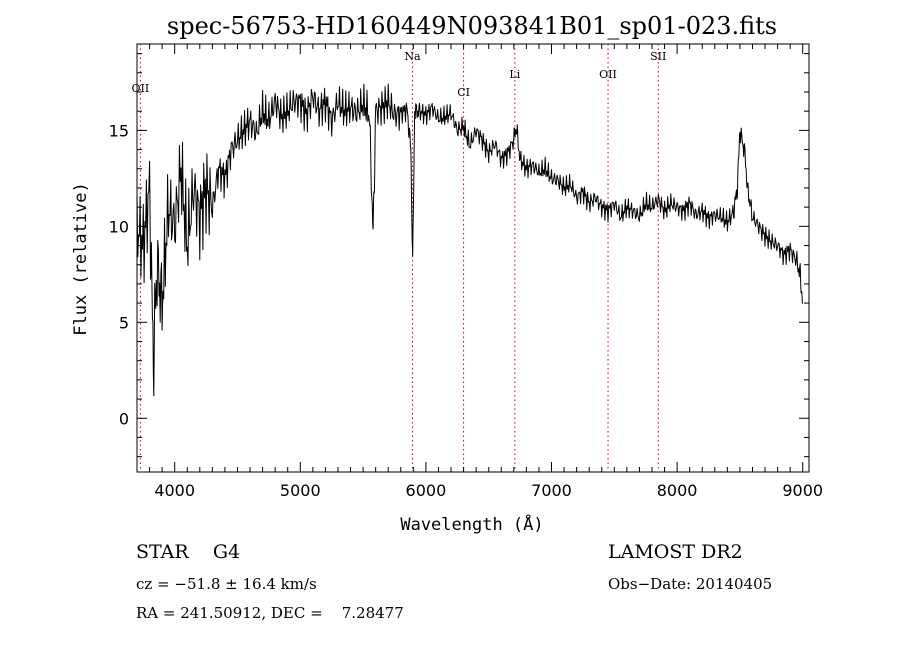 The height and width of the screenshot is (650, 900). I want to click on object-class: STAR G4, so click(188, 552).